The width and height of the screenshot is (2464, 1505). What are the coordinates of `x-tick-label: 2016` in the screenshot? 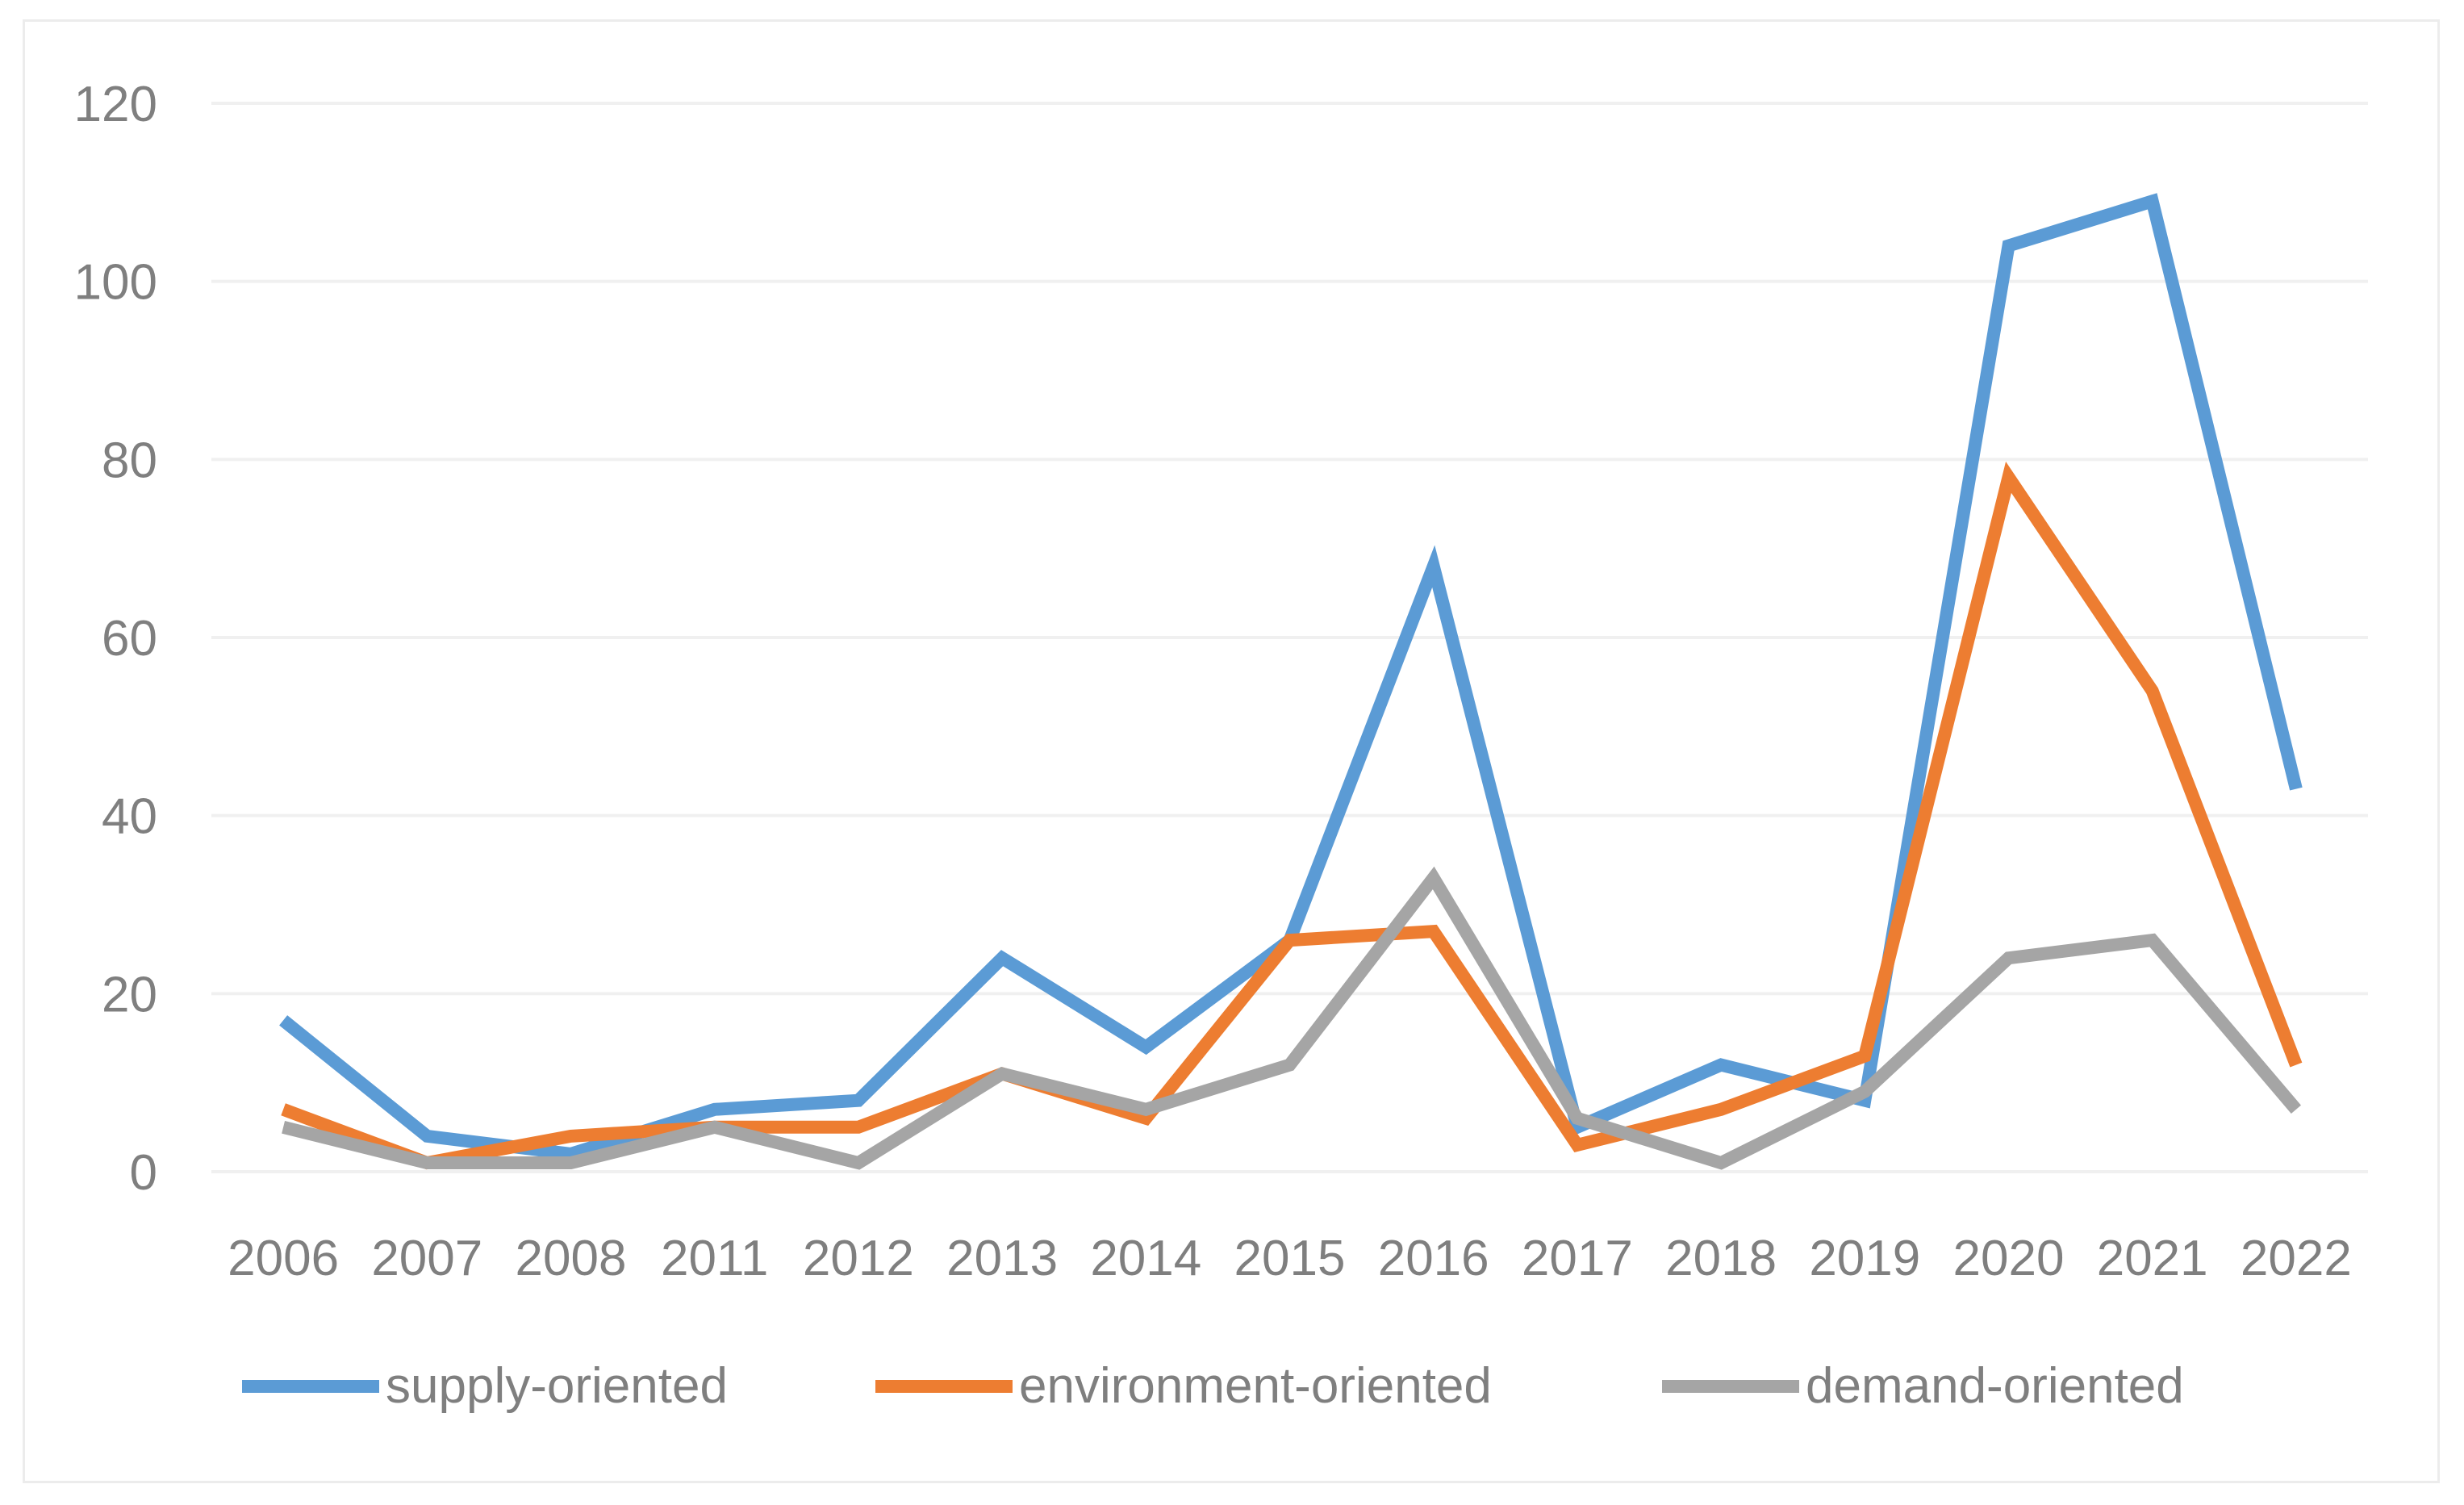 It's located at (1433, 1258).